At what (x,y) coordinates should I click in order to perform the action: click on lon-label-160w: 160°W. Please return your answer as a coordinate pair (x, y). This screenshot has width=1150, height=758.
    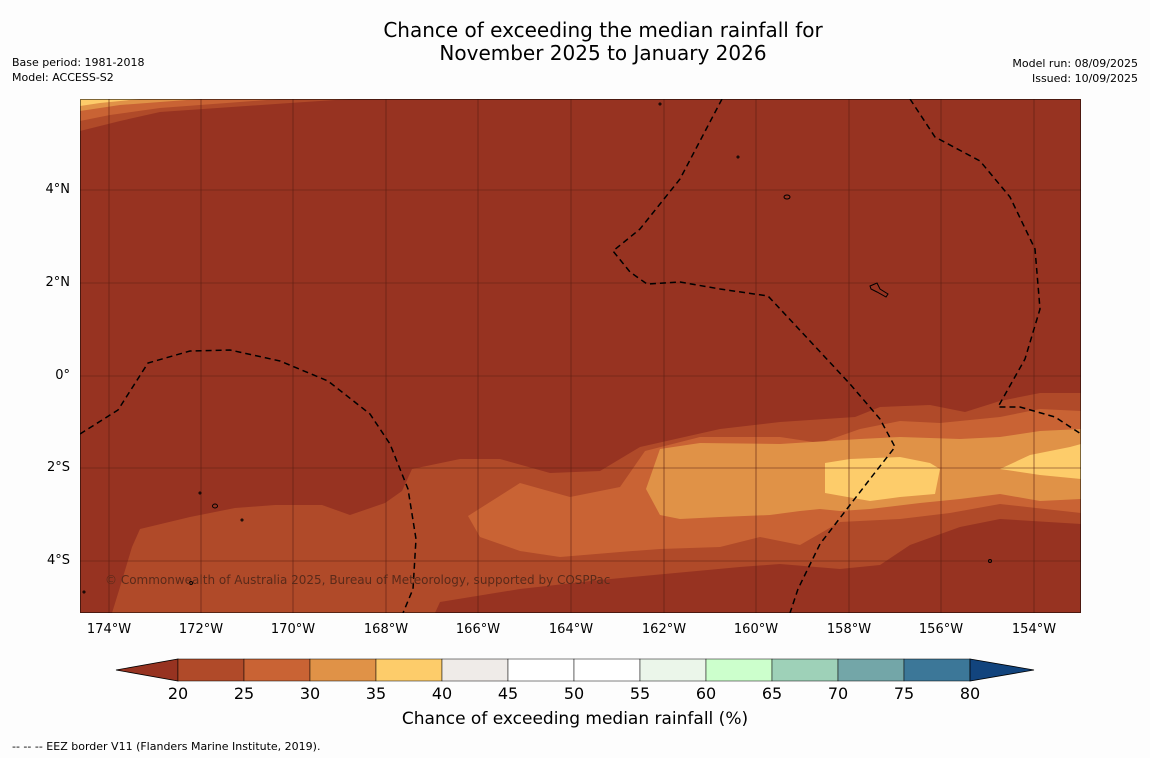
    Looking at the image, I should click on (756, 629).